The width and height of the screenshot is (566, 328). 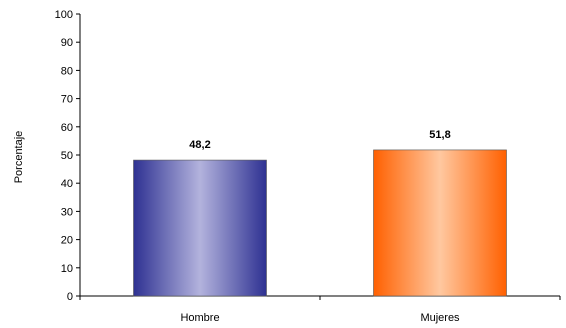 I want to click on y-tick-label: 0, so click(x=70, y=297).